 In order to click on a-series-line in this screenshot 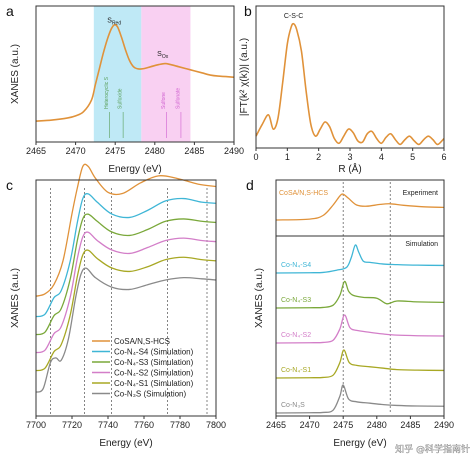, I will do `click(135, 72)`.